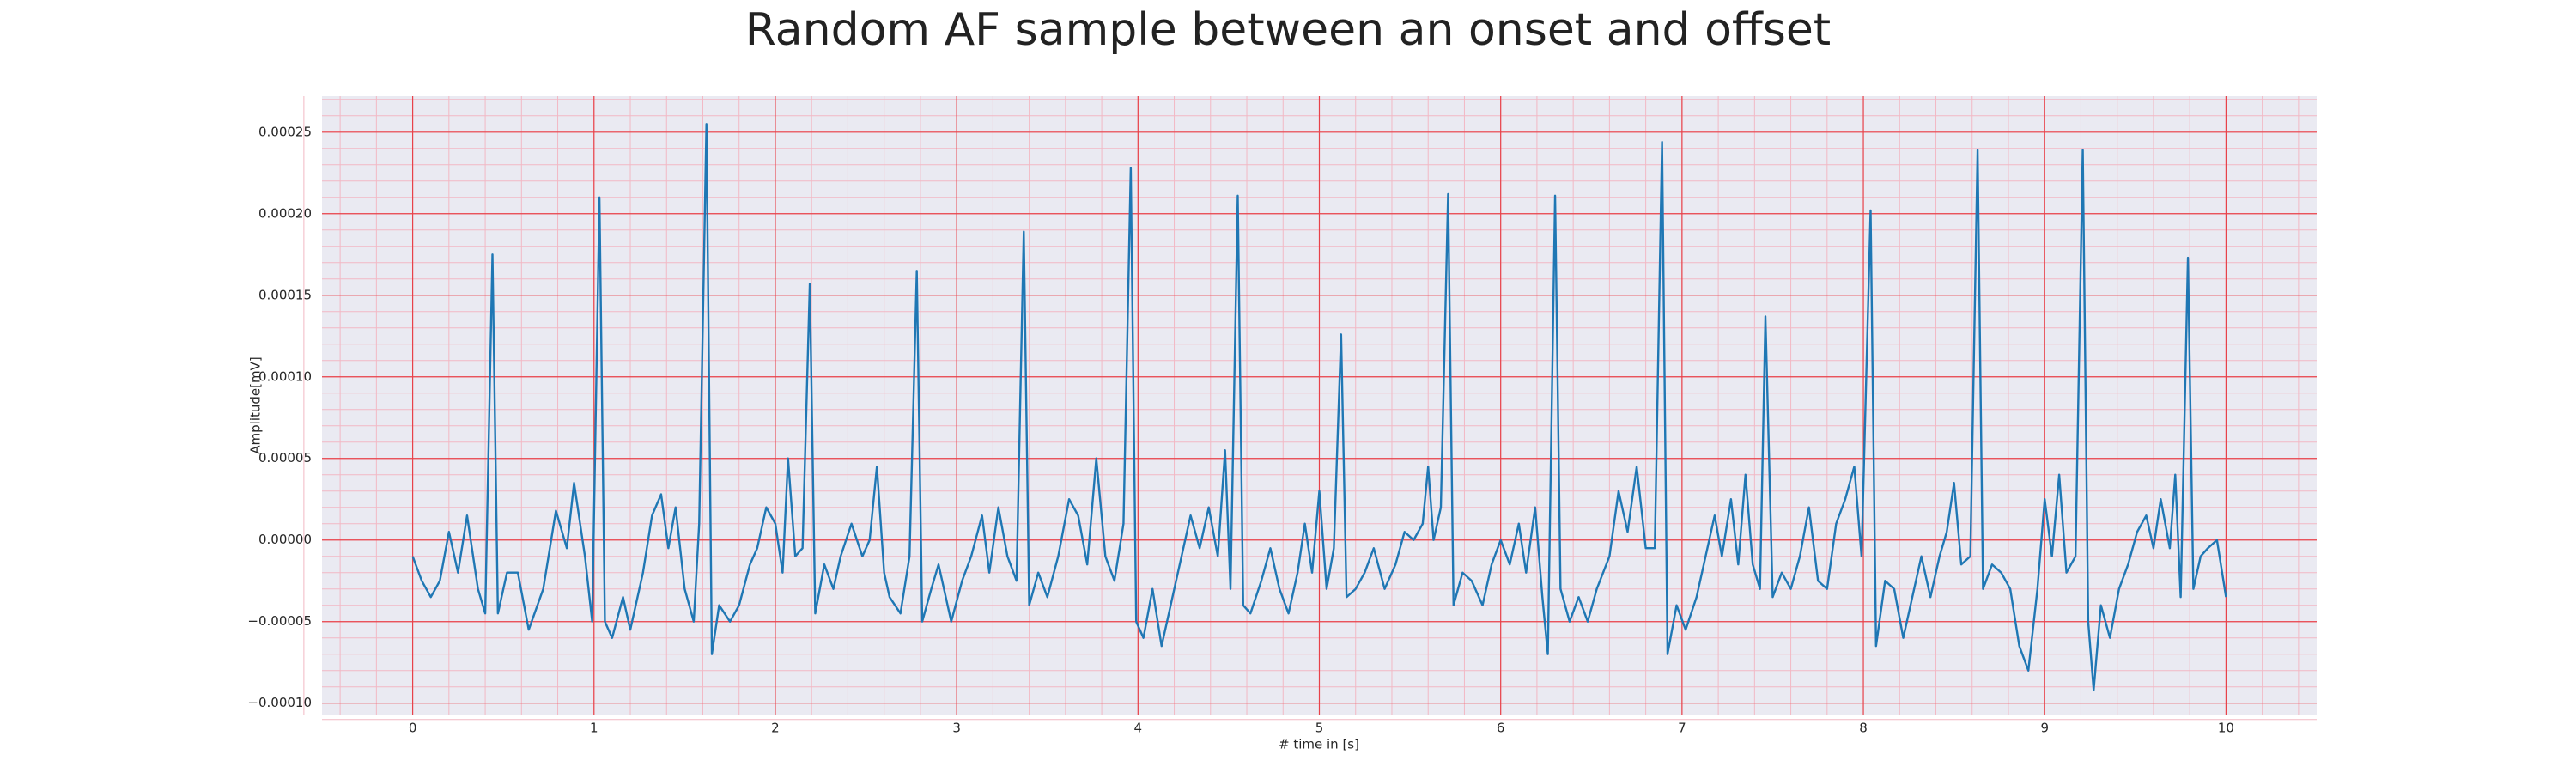 The width and height of the screenshot is (2576, 773). Describe the element at coordinates (256, 404) in the screenshot. I see `y-axis-label: Amplitude[mV]` at that location.